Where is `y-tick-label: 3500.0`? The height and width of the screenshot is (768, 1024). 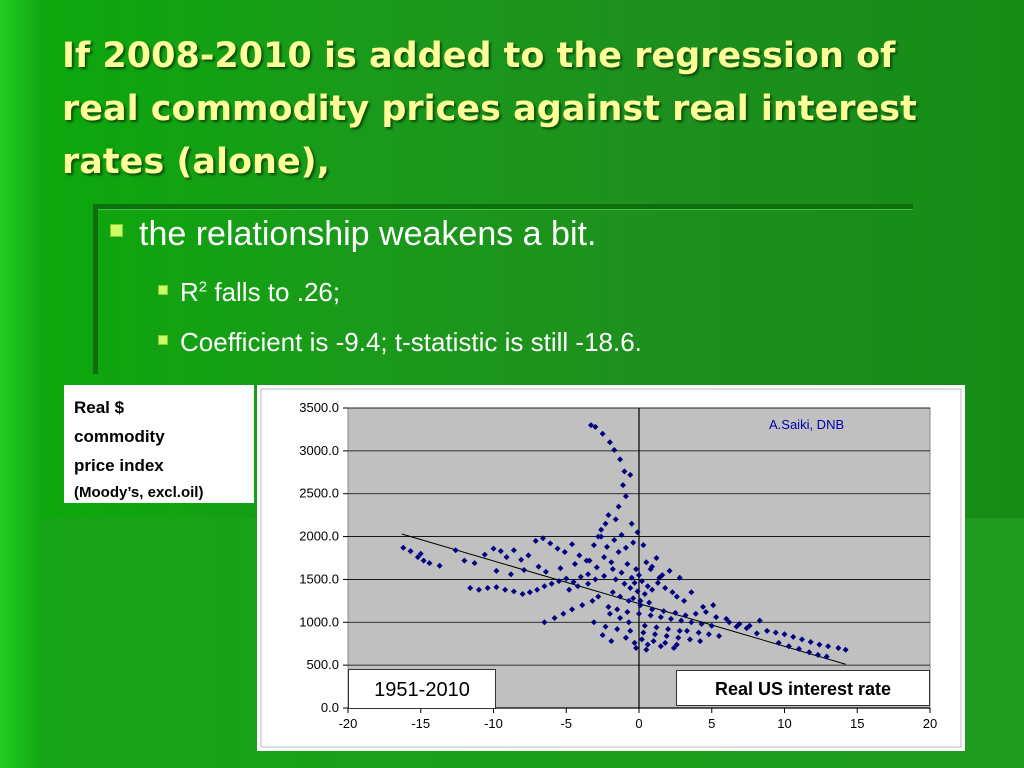 y-tick-label: 3500.0 is located at coordinates (319, 407).